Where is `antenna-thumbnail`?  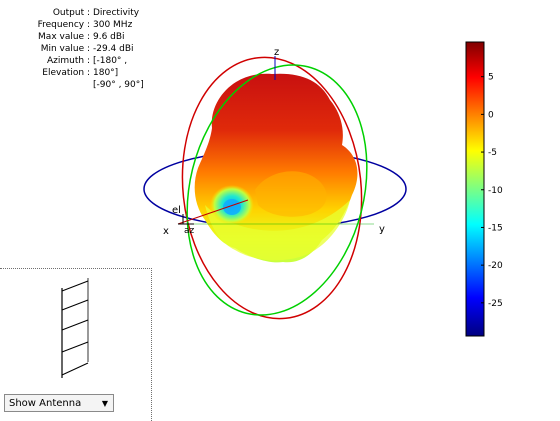
antenna-thumbnail is located at coordinates (75, 328).